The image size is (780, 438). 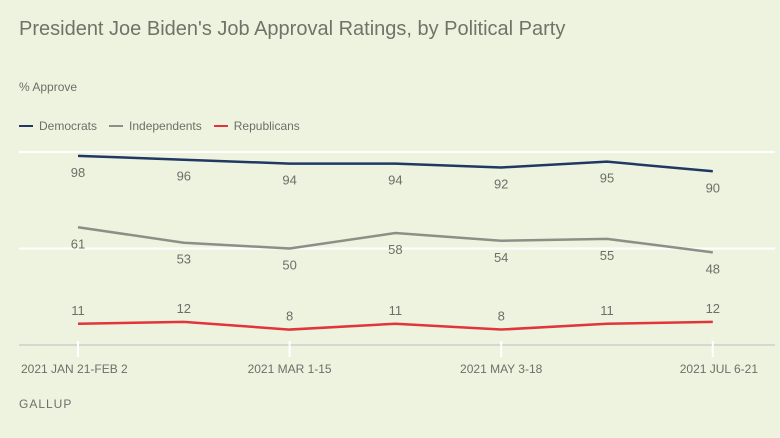 What do you see at coordinates (719, 369) in the screenshot?
I see `x-tick-label: 2021 JUL 6-21` at bounding box center [719, 369].